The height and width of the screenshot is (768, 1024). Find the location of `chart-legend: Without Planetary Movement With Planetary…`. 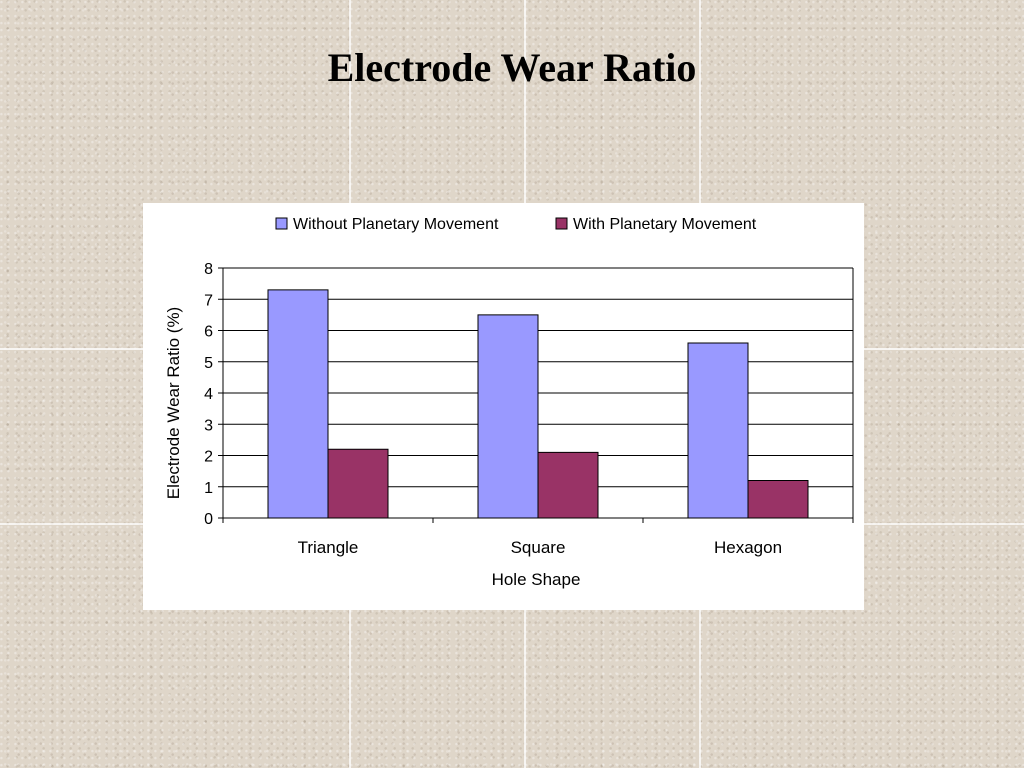

chart-legend: Without Planetary Movement With Planetary… is located at coordinates (516, 224).